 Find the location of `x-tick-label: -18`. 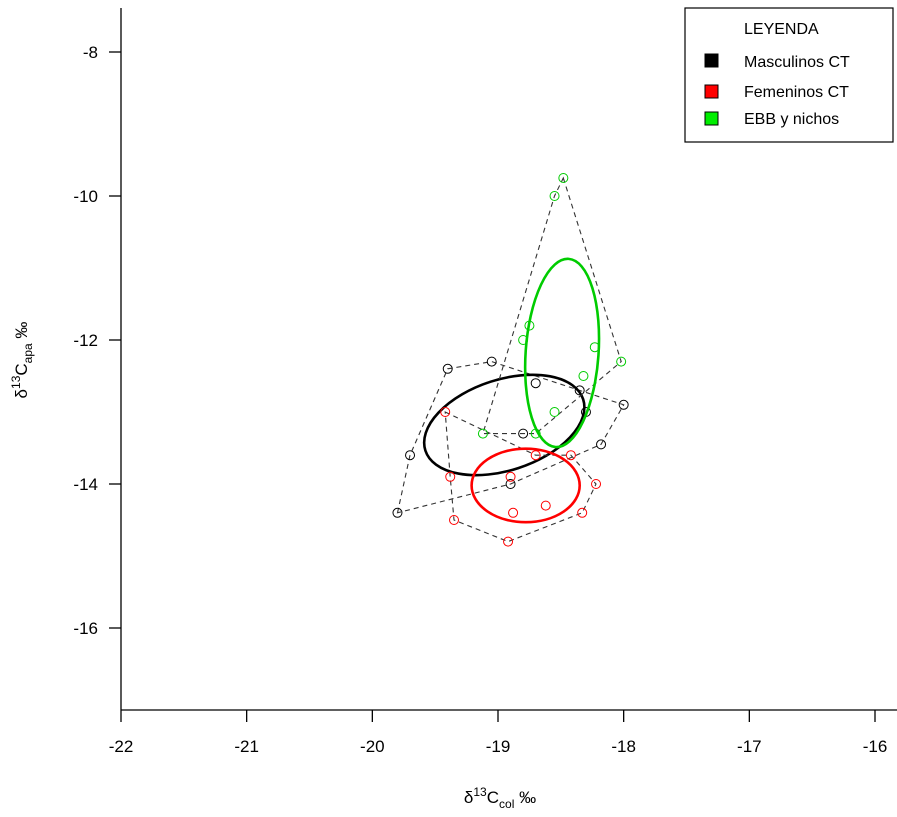

x-tick-label: -18 is located at coordinates (623, 746).